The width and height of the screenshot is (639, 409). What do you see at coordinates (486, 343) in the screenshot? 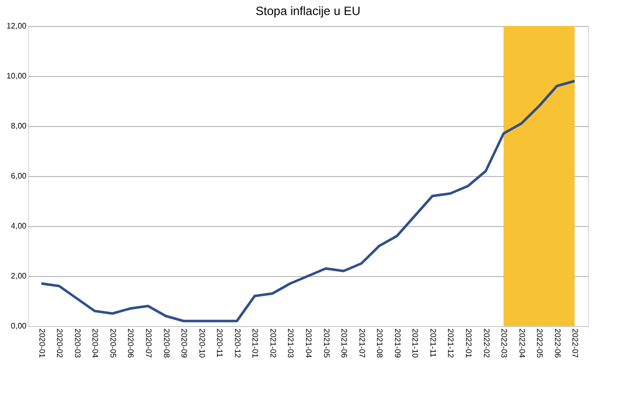
I see `x-tick-label: 2022-02` at bounding box center [486, 343].